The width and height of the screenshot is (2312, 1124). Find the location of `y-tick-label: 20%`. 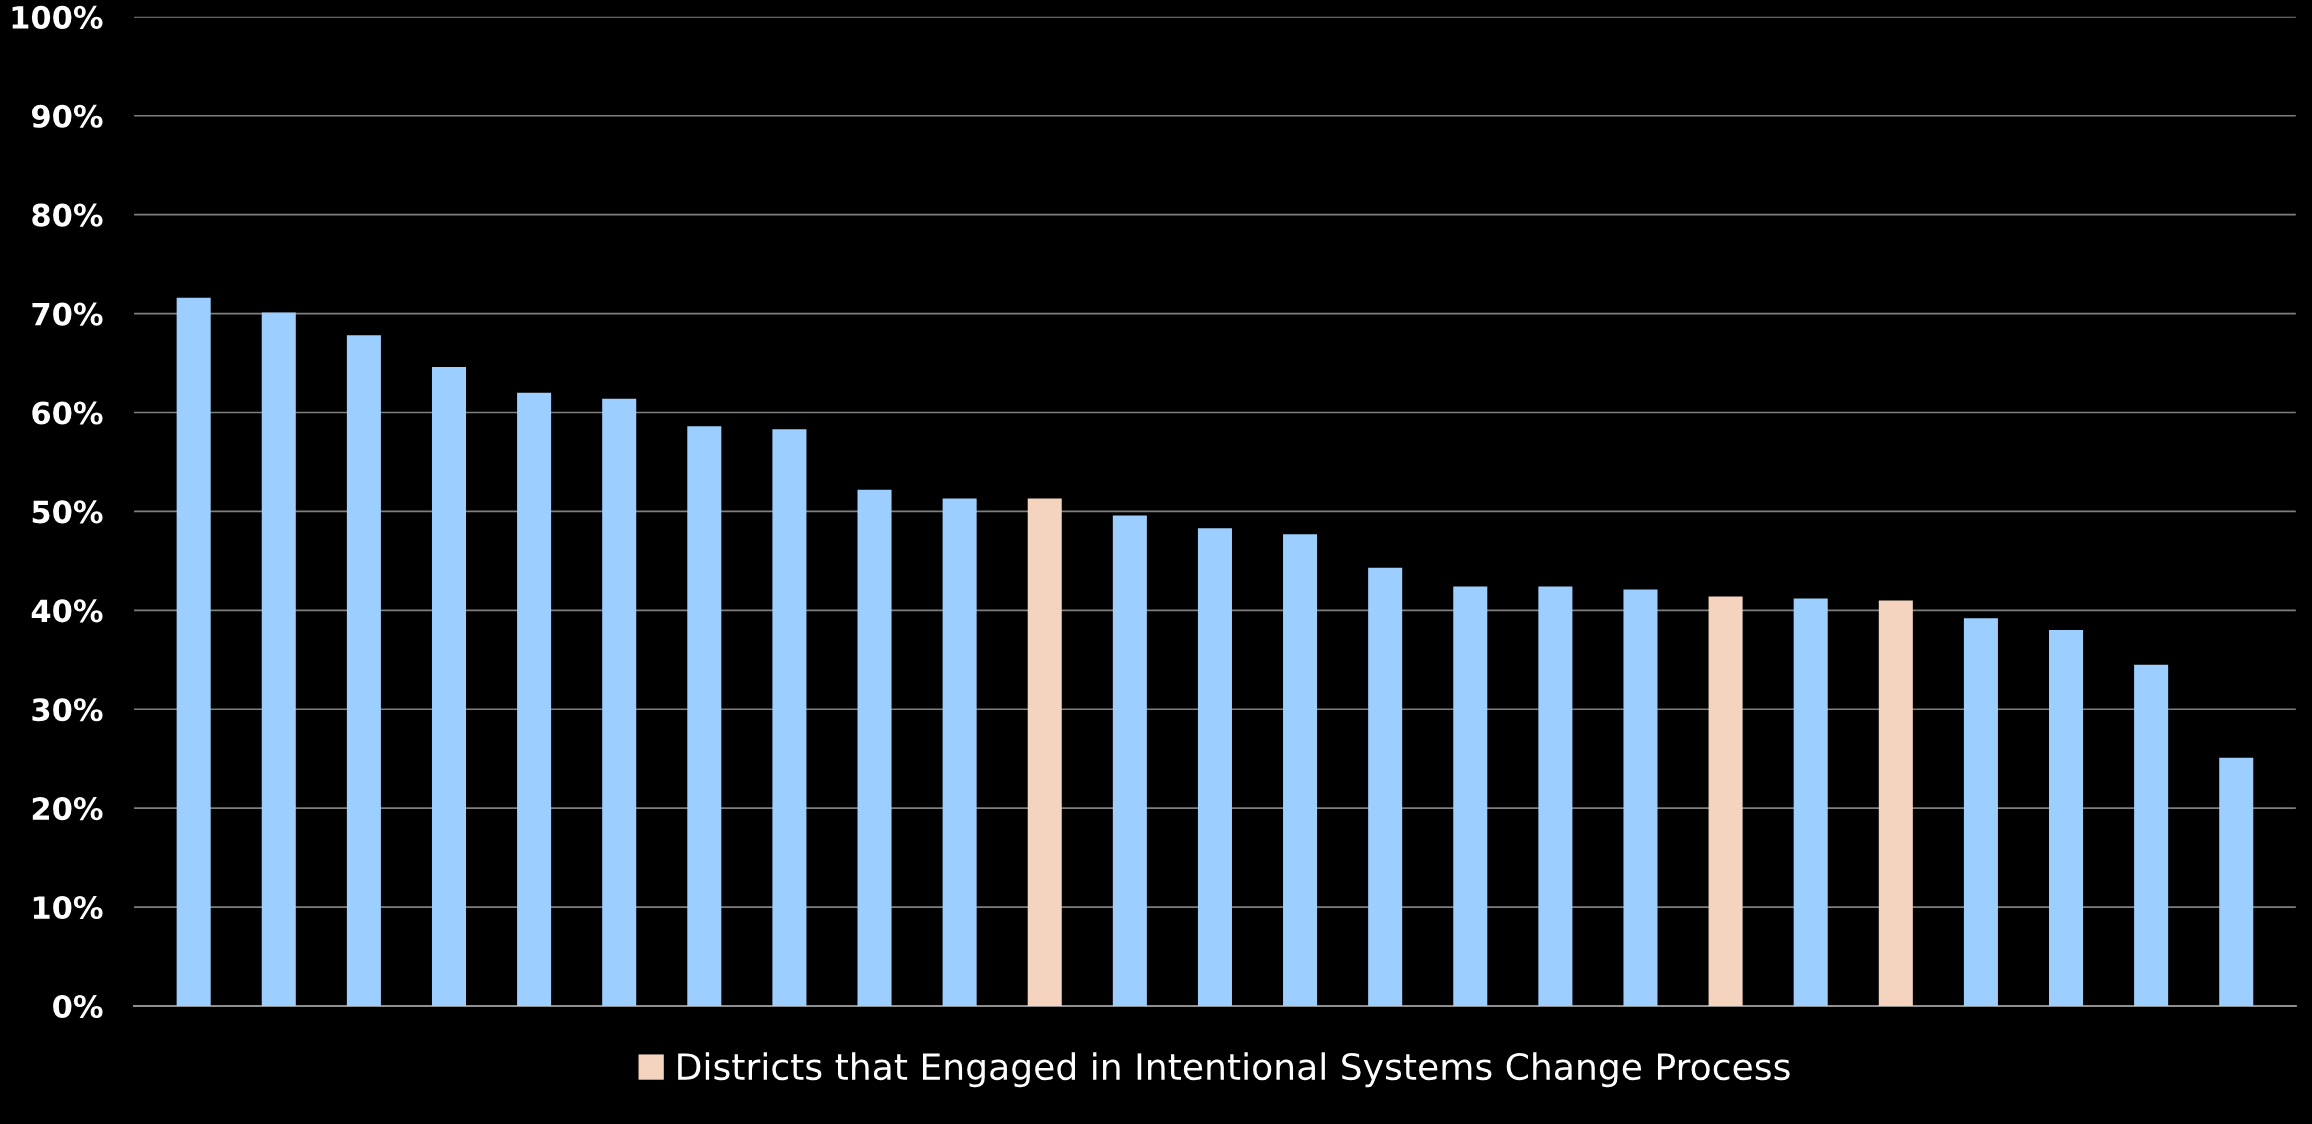

y-tick-label: 20% is located at coordinates (67, 809).